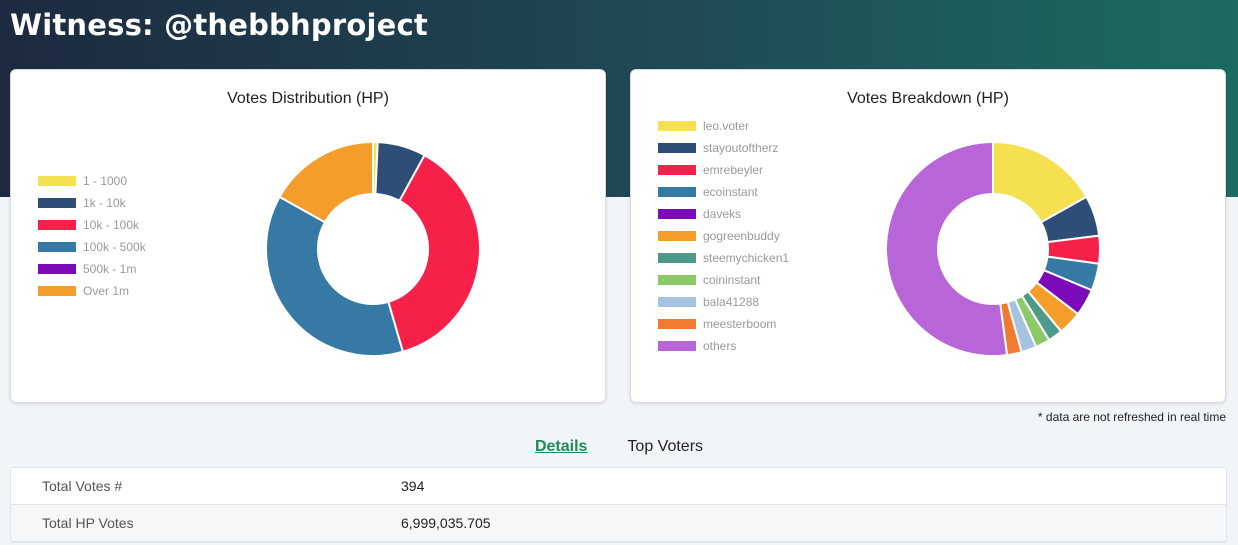 The image size is (1238, 545). I want to click on legend-item: ecoinstant, so click(723, 192).